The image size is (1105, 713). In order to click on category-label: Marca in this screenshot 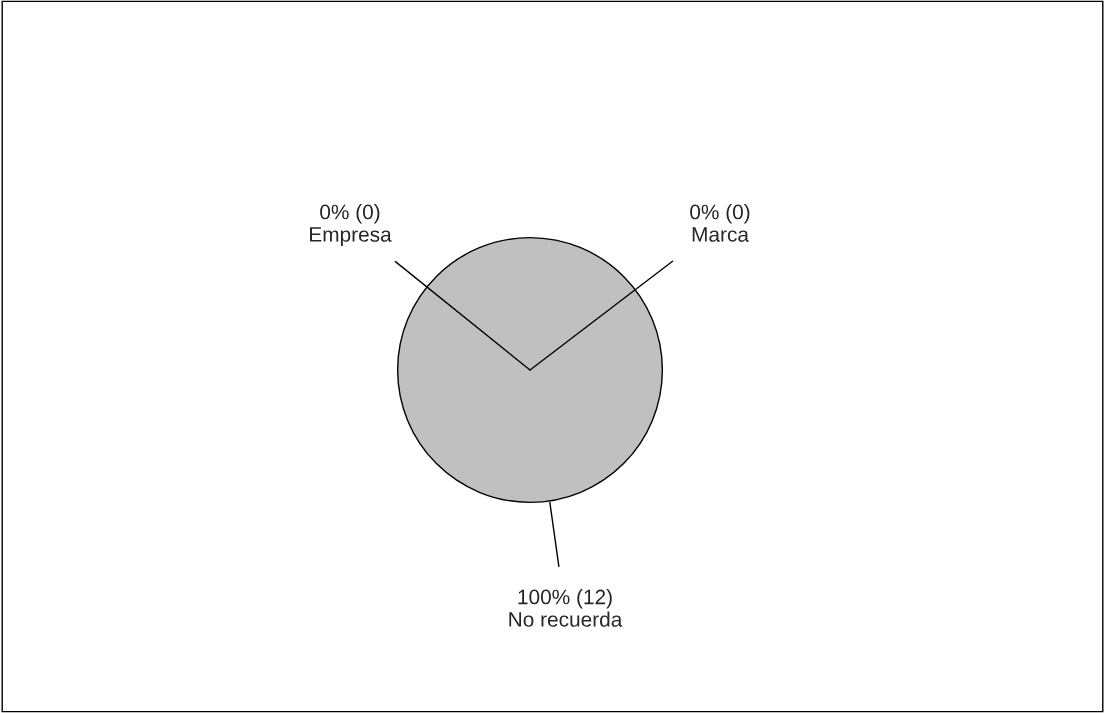, I will do `click(720, 234)`.